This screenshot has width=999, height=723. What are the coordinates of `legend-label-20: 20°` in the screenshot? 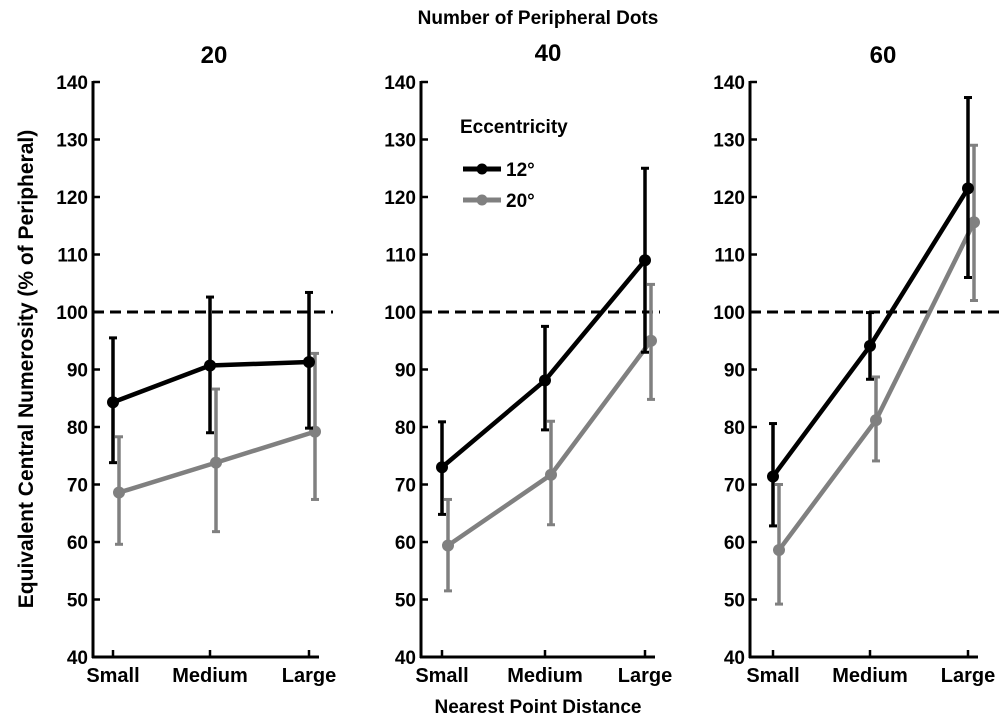 It's located at (520, 201).